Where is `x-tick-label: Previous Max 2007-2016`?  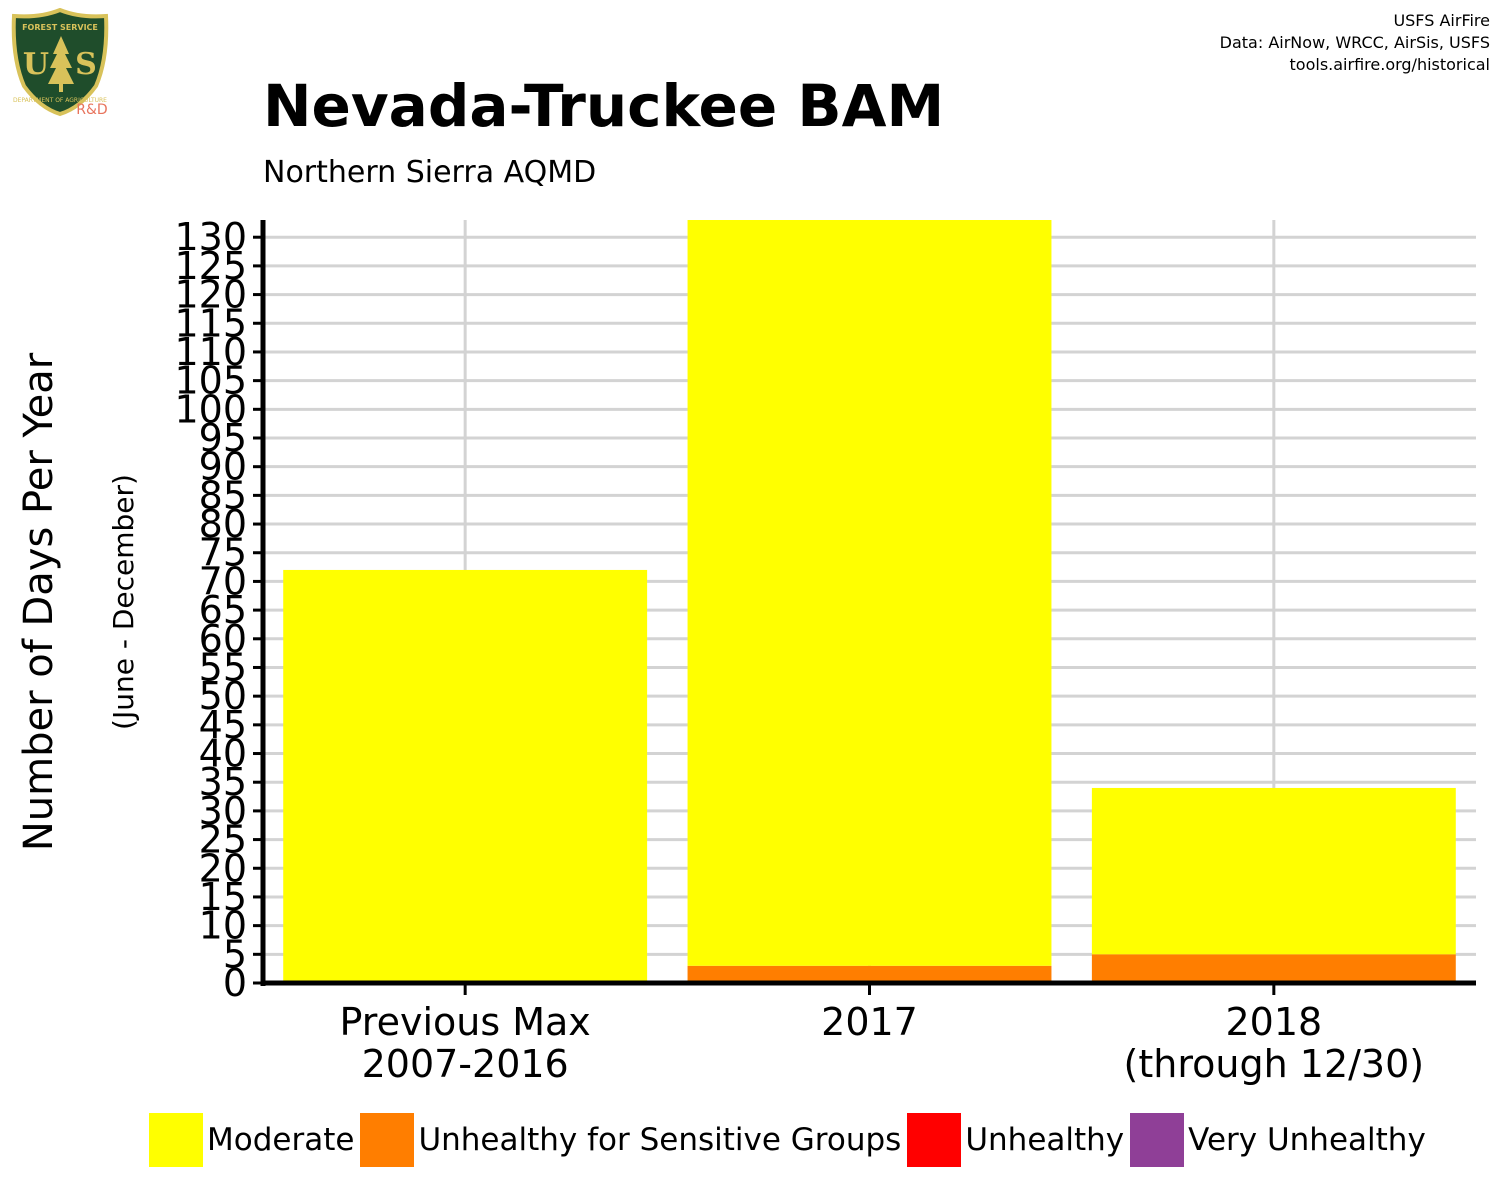 x-tick-label: Previous Max 2007-2016 is located at coordinates (465, 1043).